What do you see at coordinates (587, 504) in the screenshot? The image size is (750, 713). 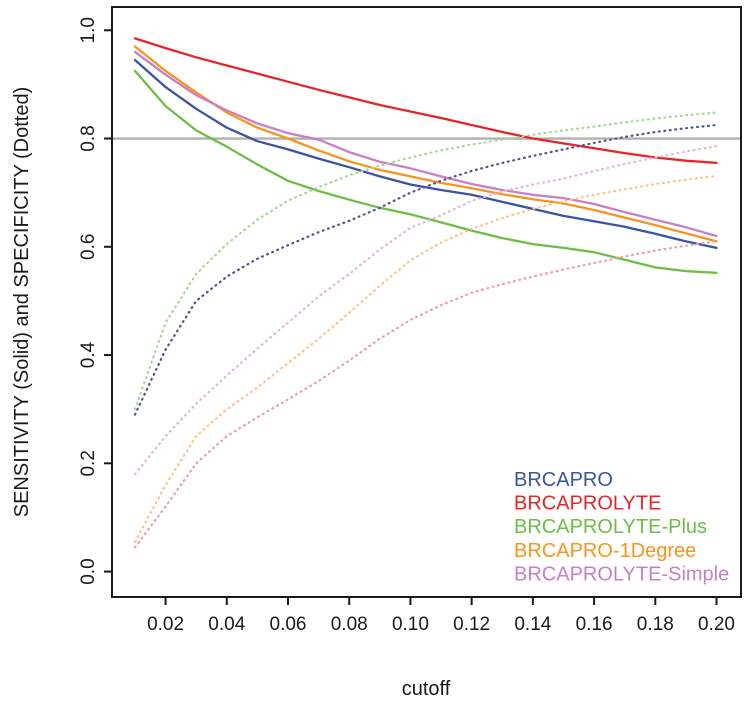 I see `legend-label-brcaprolyte: BRCAPROLYTE` at bounding box center [587, 504].